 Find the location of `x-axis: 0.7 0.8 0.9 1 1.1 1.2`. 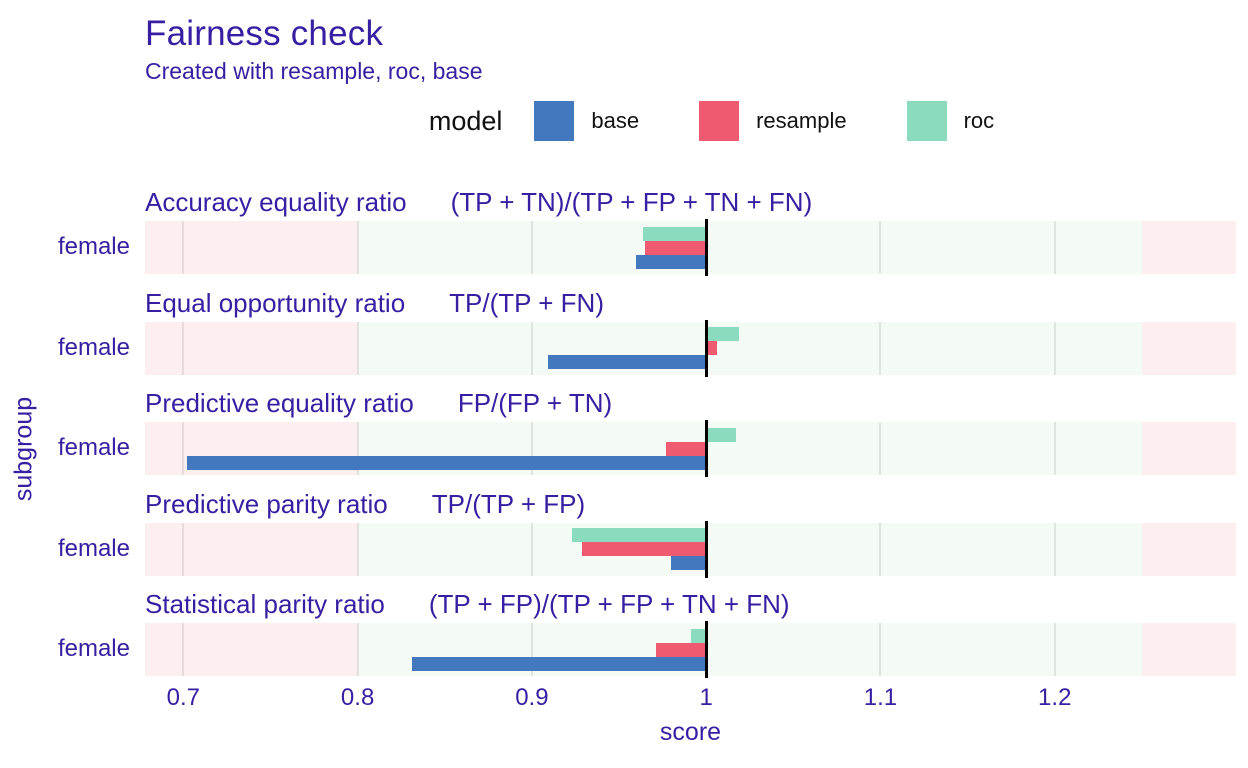

x-axis: 0.7 0.8 0.9 1 1.1 1.2 is located at coordinates (690, 699).